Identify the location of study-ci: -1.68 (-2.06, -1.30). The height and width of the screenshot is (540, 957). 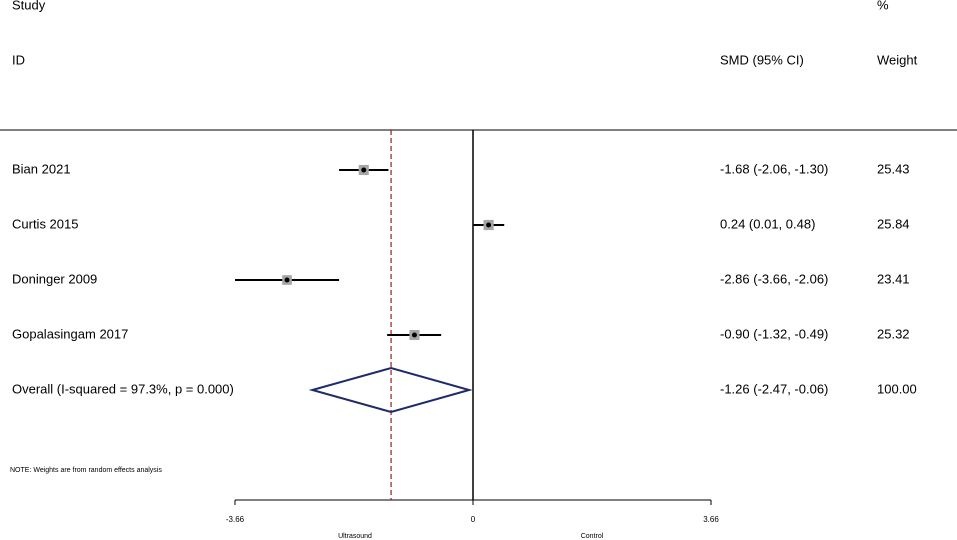
(774, 168).